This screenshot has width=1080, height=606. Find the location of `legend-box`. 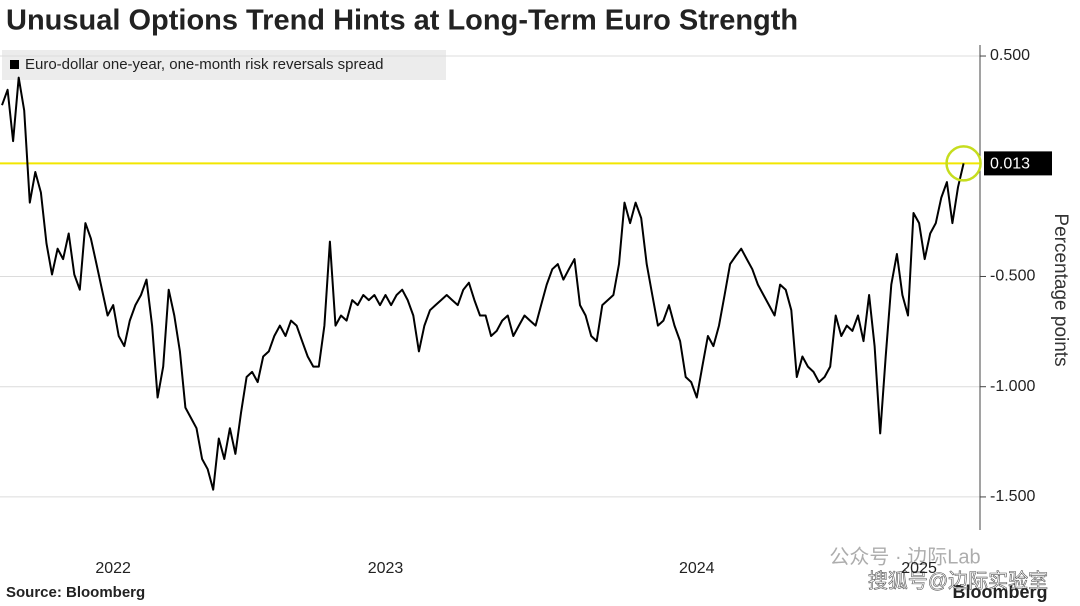

legend-box is located at coordinates (224, 65).